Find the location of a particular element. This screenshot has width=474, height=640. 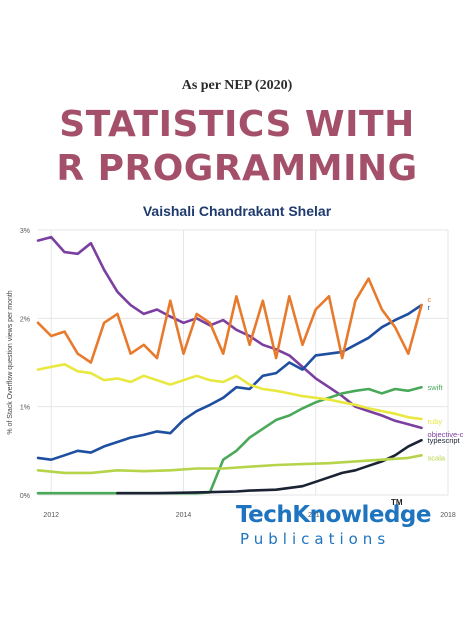

x-tick-label: 2016 is located at coordinates (316, 515).